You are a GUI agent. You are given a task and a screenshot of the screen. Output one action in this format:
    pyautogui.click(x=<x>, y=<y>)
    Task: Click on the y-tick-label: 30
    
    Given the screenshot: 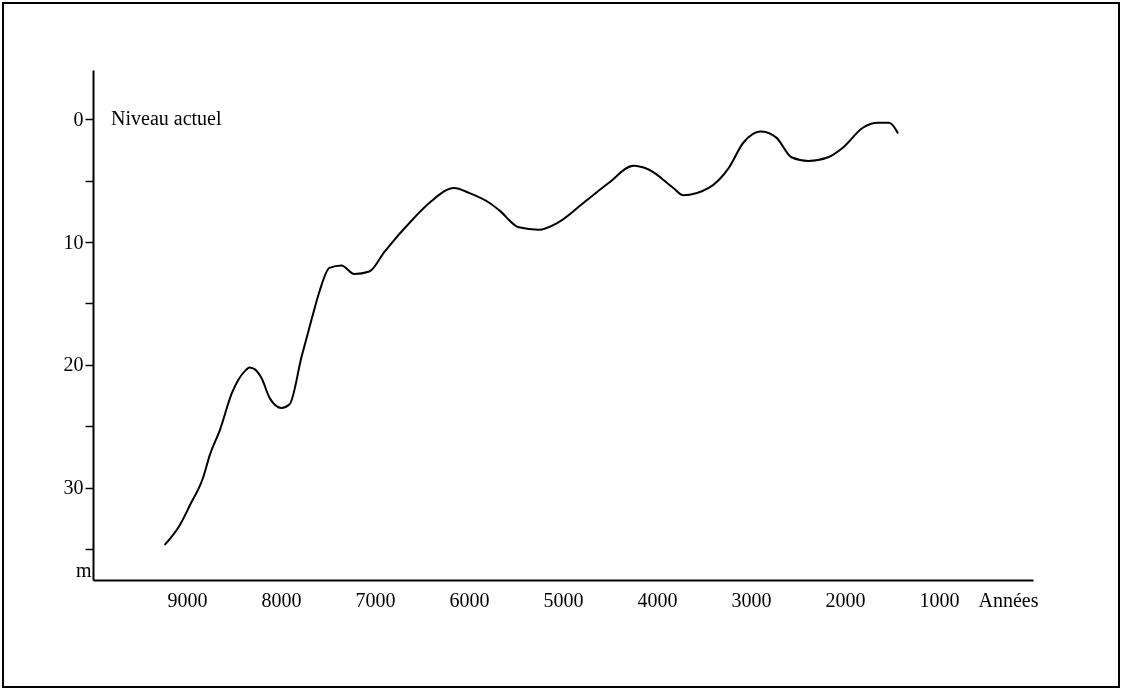 What is the action you would take?
    pyautogui.click(x=73, y=487)
    